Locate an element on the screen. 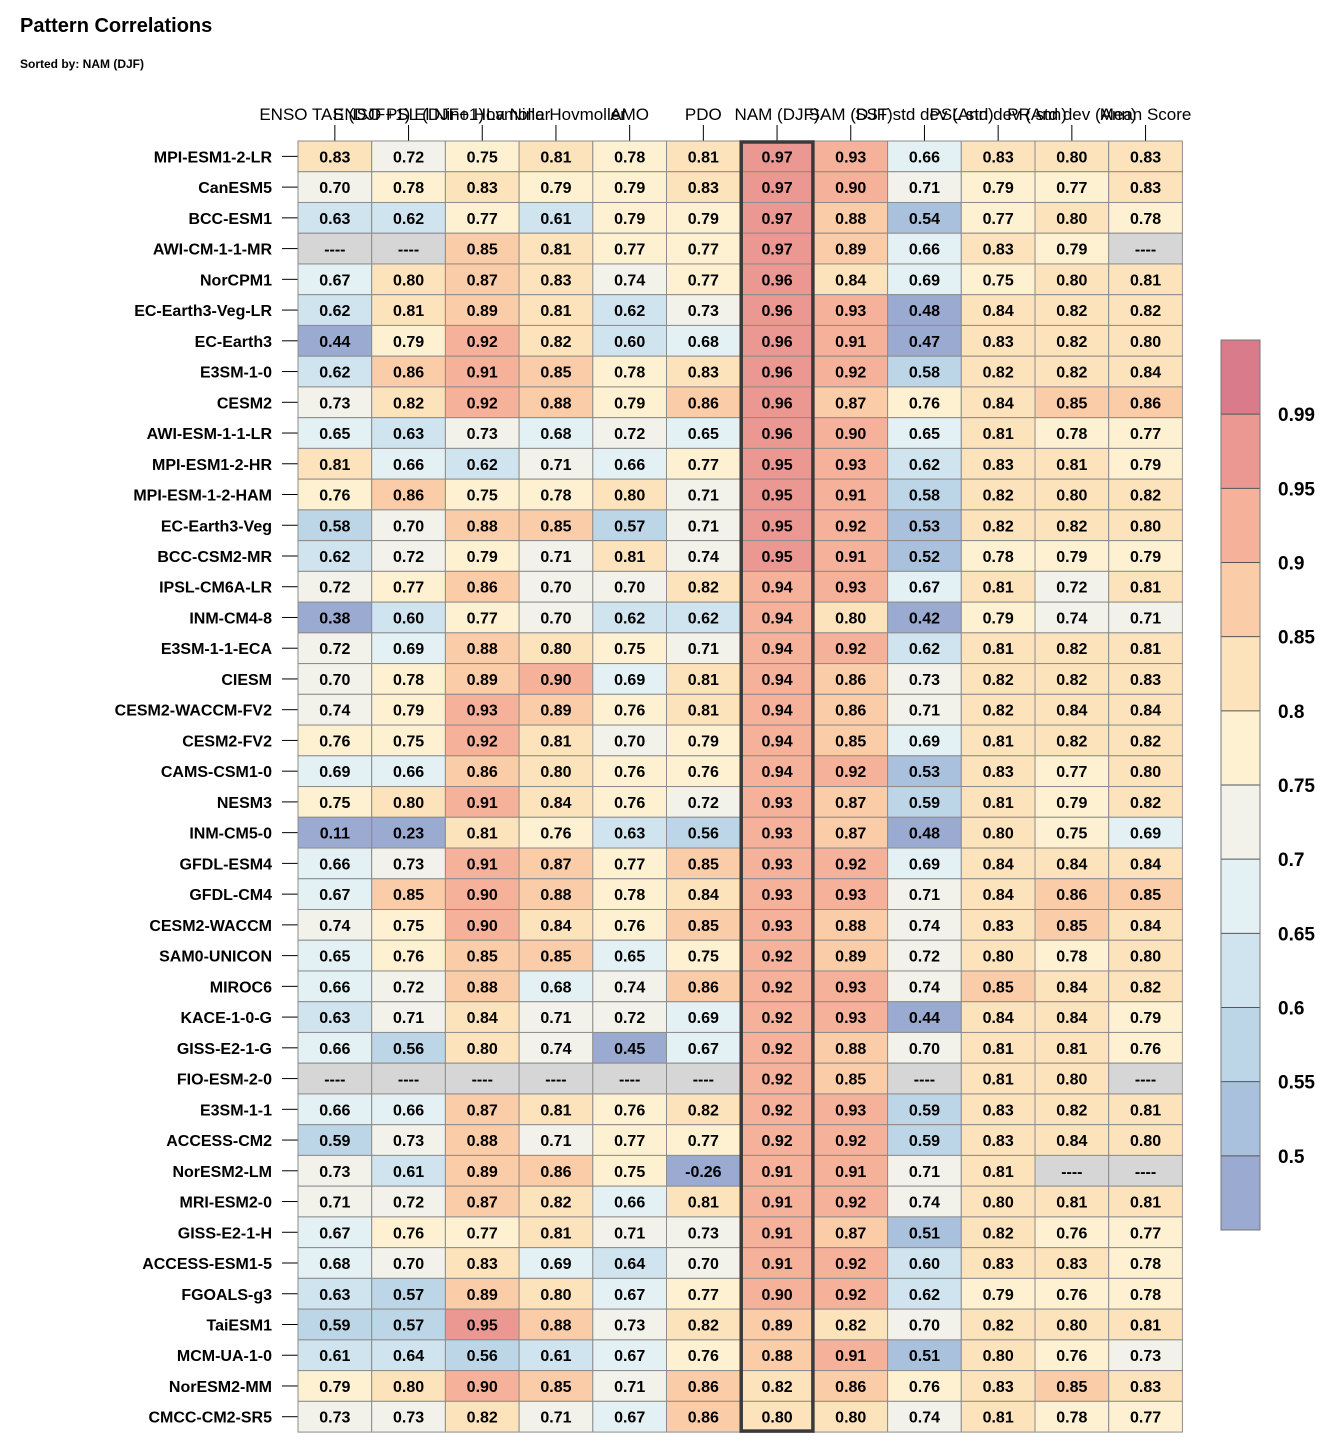 The width and height of the screenshot is (1334, 1452). row-label-inm-cm5-0: INM-CM5-0 is located at coordinates (230, 834).